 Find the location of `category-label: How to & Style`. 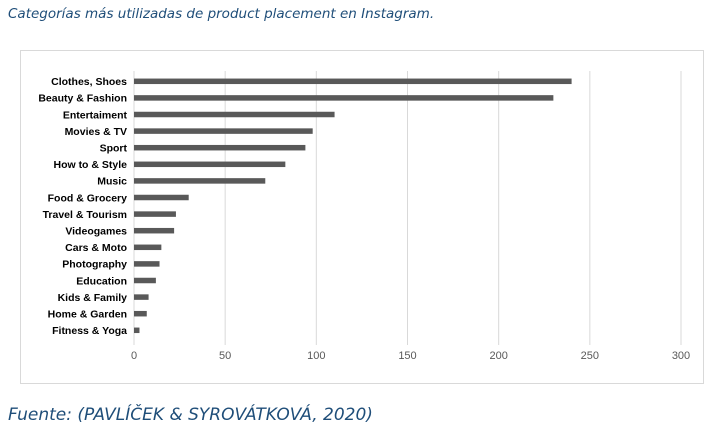

category-label: How to & Style is located at coordinates (90, 165).